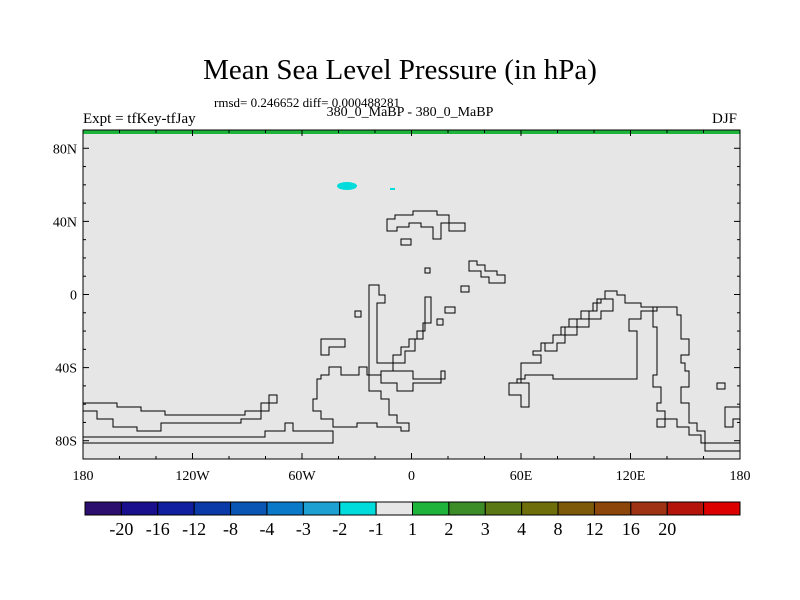  What do you see at coordinates (65, 149) in the screenshot?
I see `y-tick-label: 80N` at bounding box center [65, 149].